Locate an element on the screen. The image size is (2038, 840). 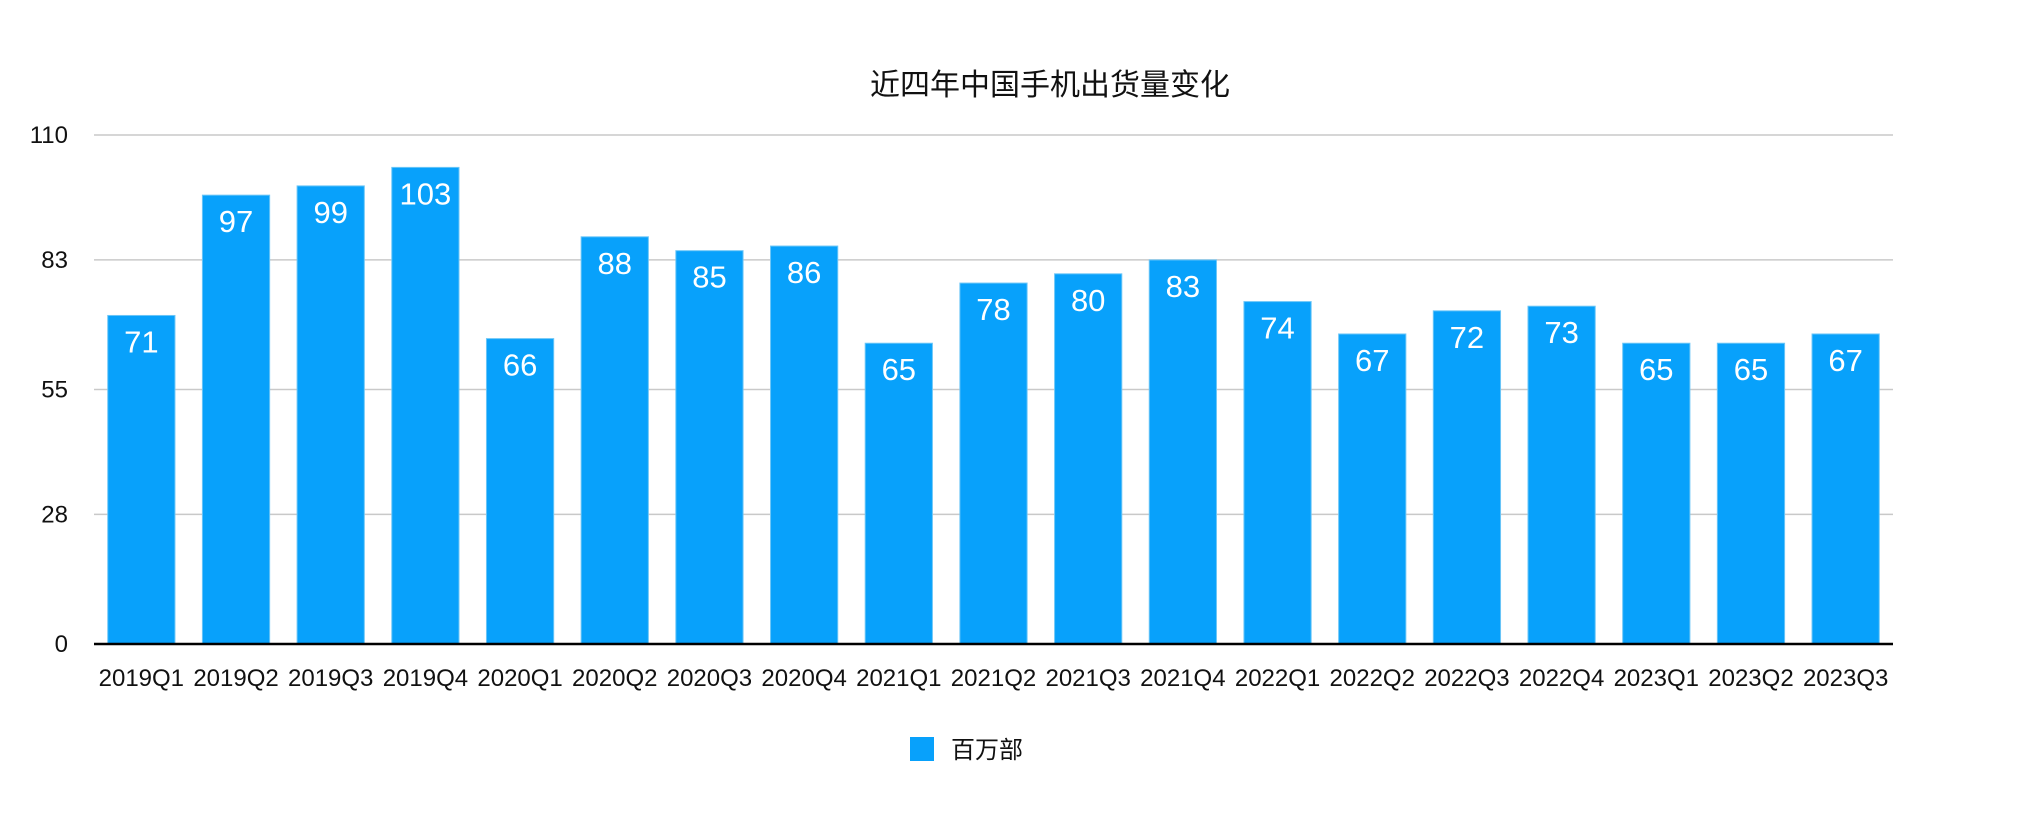
y-tick-label: 83 is located at coordinates (54, 260).